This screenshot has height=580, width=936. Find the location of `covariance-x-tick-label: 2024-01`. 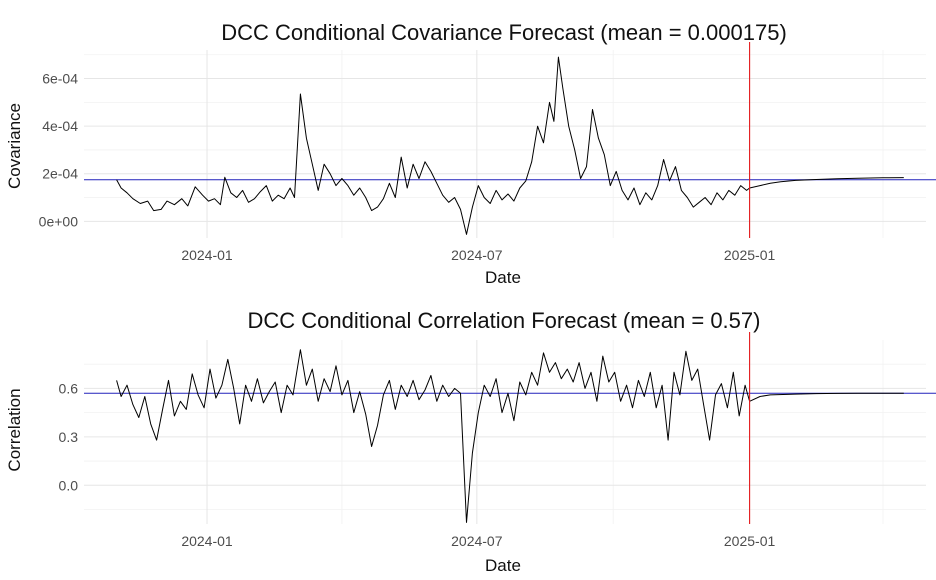

covariance-x-tick-label: 2024-01 is located at coordinates (207, 255).